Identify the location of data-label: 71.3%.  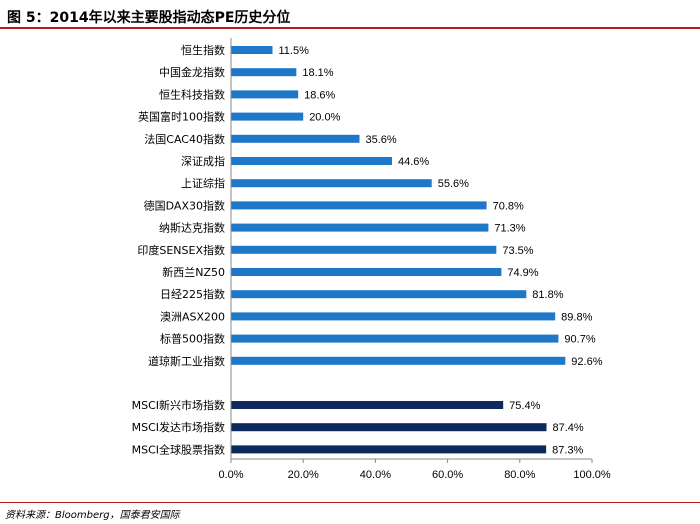
(509, 229).